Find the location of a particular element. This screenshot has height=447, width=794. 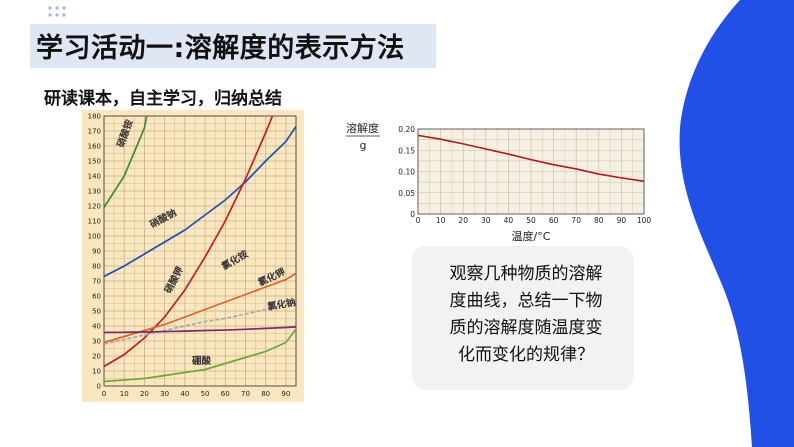

x-axis-label: 温度/°C is located at coordinates (531, 236).